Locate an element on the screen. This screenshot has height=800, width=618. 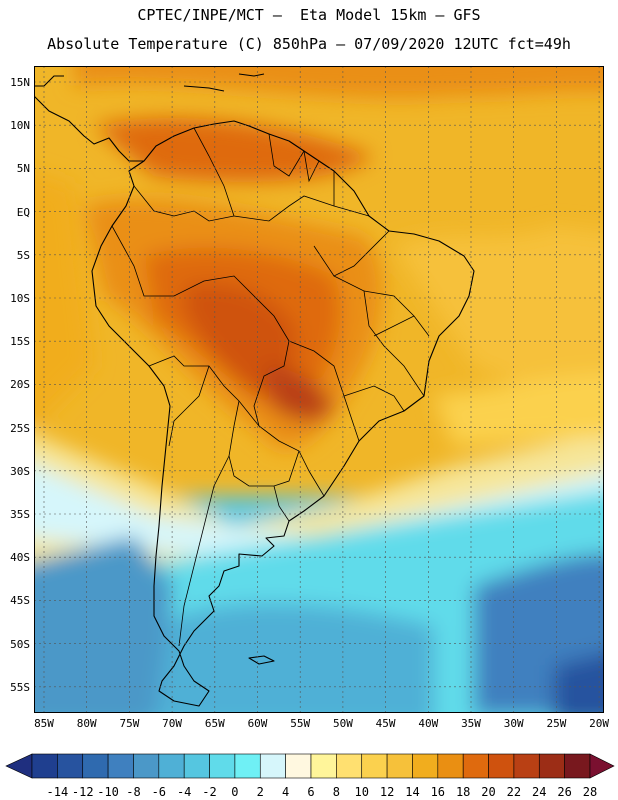
falklands is located at coordinates (261, 660).